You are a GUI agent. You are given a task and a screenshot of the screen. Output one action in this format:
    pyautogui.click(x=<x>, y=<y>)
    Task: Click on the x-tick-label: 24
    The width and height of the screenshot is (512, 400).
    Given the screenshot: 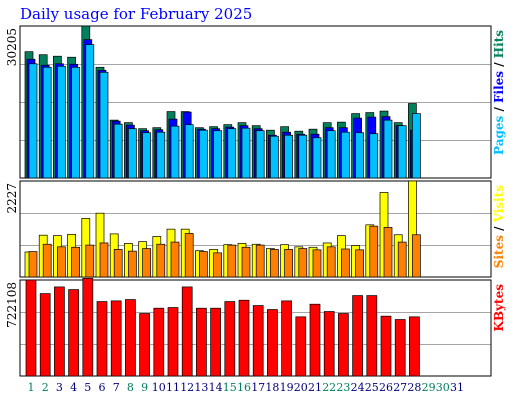 What is the action you would take?
    pyautogui.click(x=358, y=387)
    